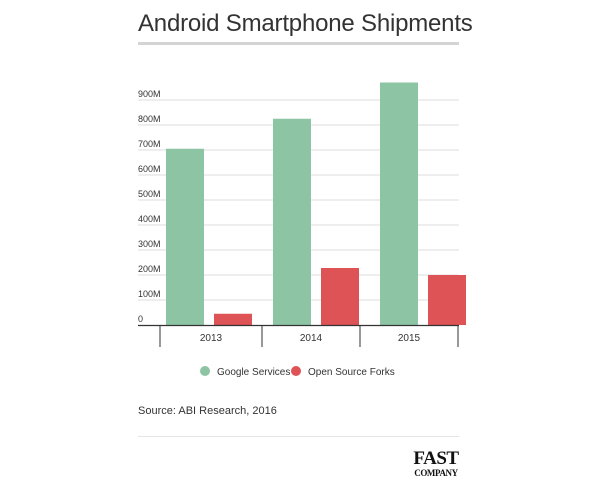 The height and width of the screenshot is (498, 596). I want to click on y-tick-label: 100M, so click(149, 294).